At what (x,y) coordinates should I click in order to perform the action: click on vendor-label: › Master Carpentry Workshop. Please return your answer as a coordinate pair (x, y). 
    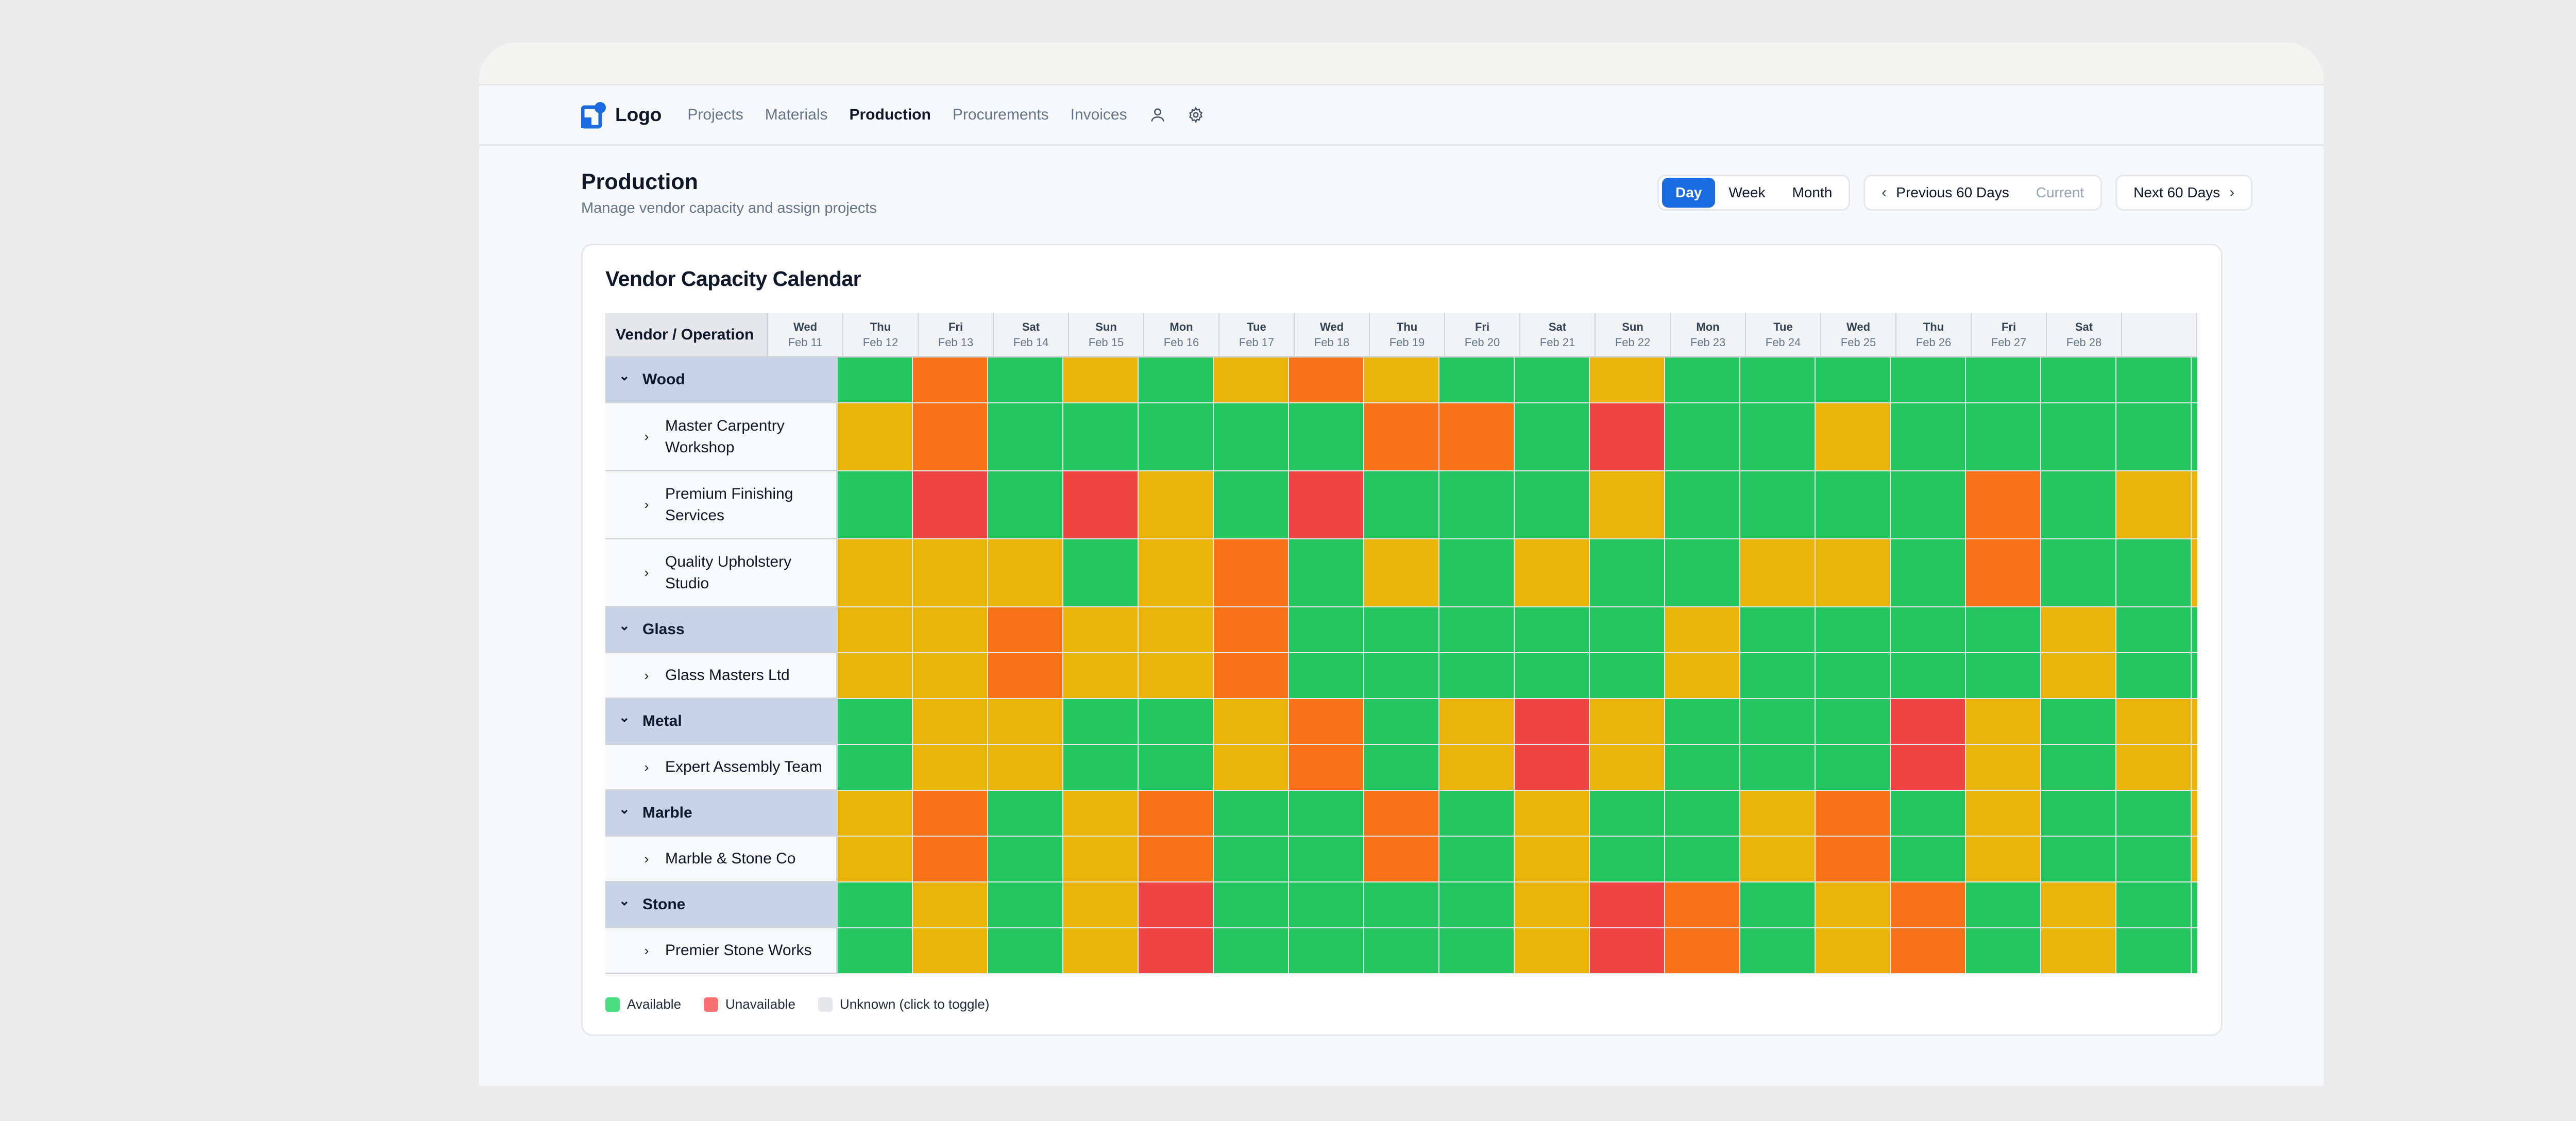
    Looking at the image, I should click on (721, 437).